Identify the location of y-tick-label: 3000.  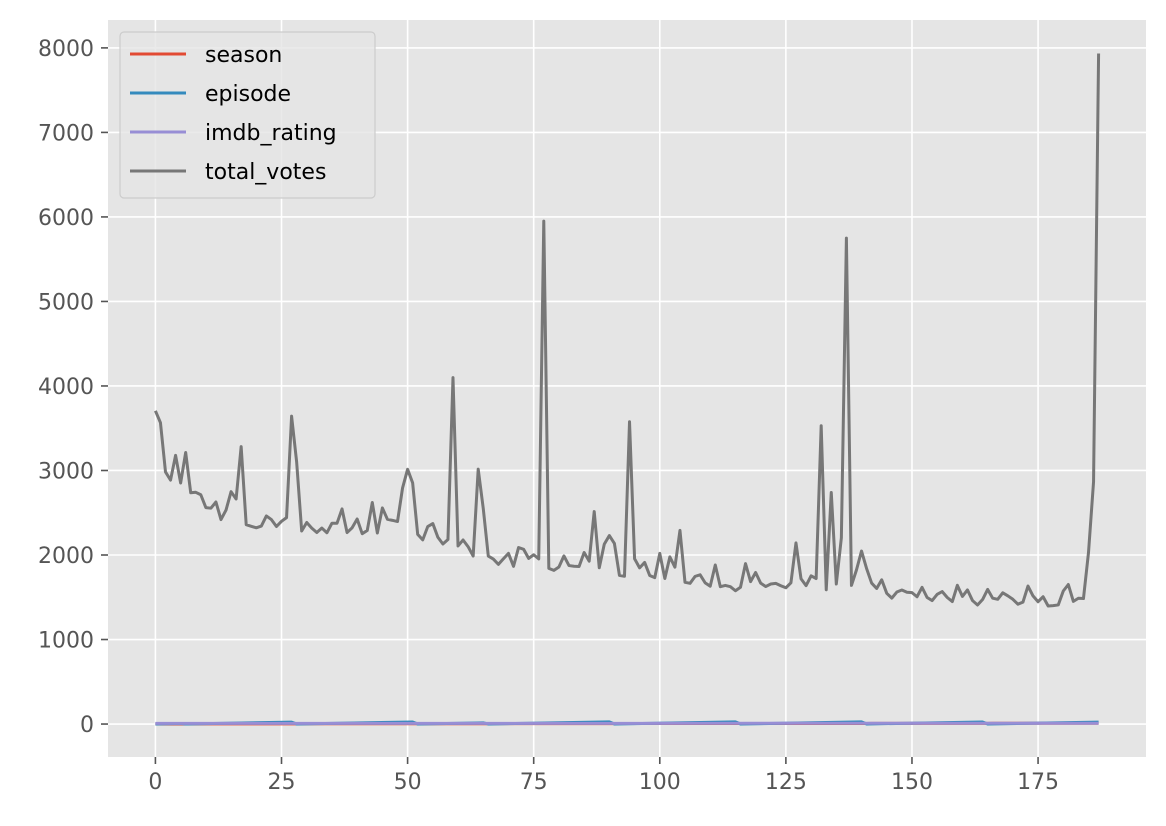
(66, 471).